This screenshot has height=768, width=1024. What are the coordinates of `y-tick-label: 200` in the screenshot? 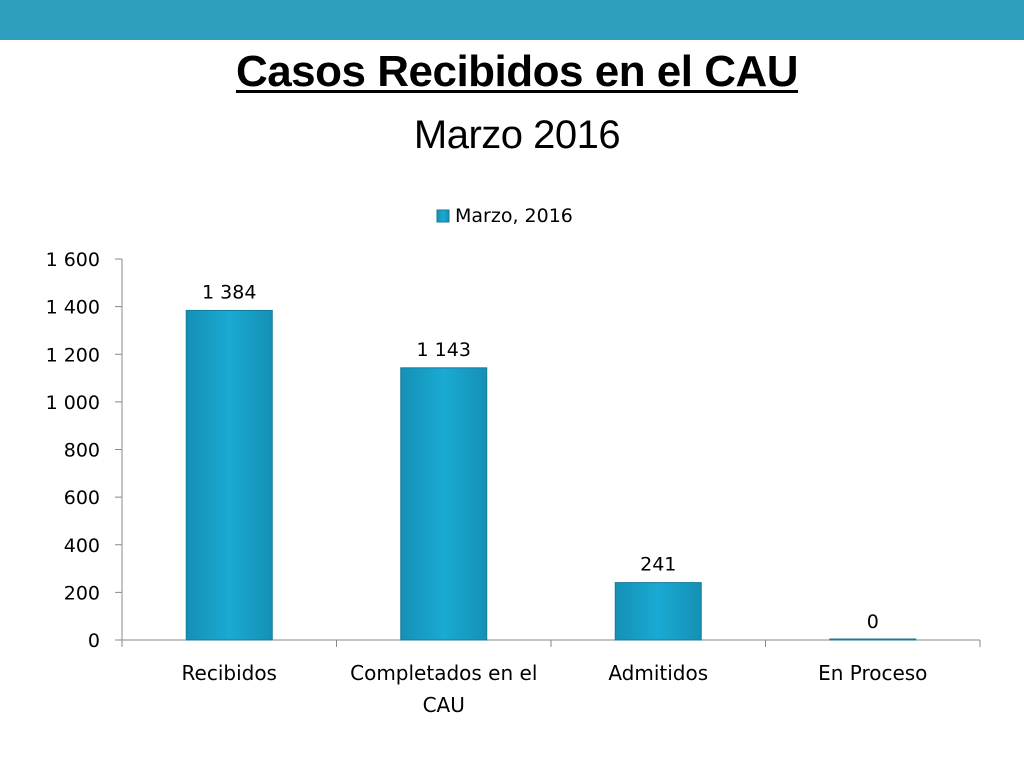 It's located at (82, 593).